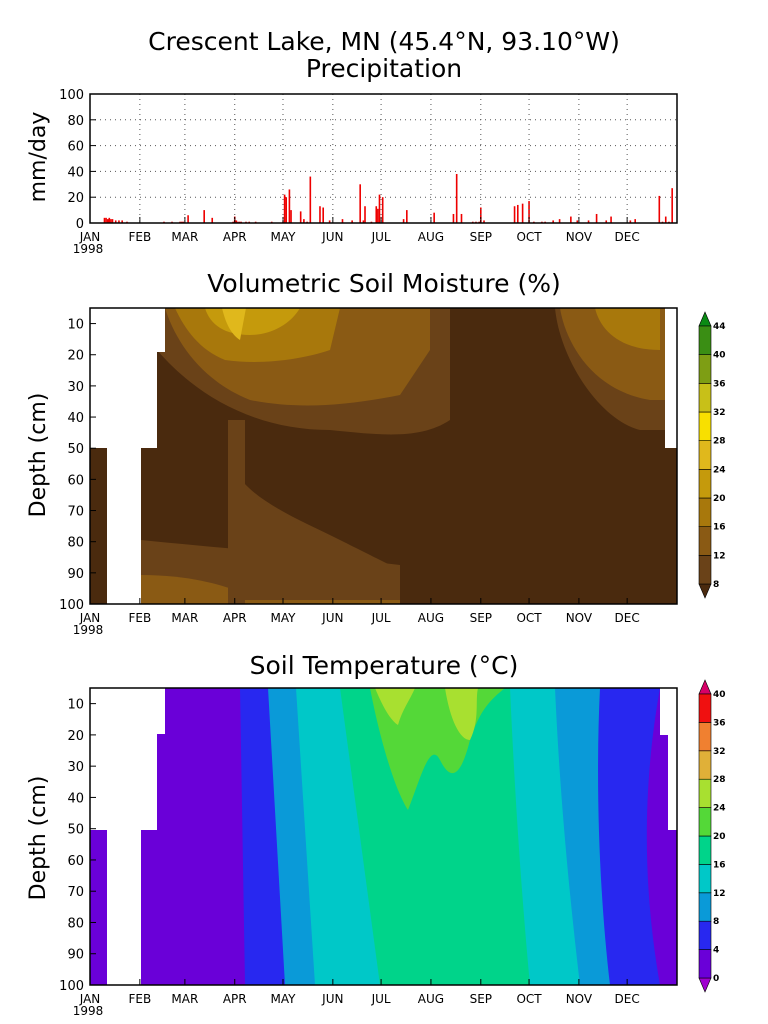  What do you see at coordinates (38, 157) in the screenshot?
I see `precip-ylabel: mm/day` at bounding box center [38, 157].